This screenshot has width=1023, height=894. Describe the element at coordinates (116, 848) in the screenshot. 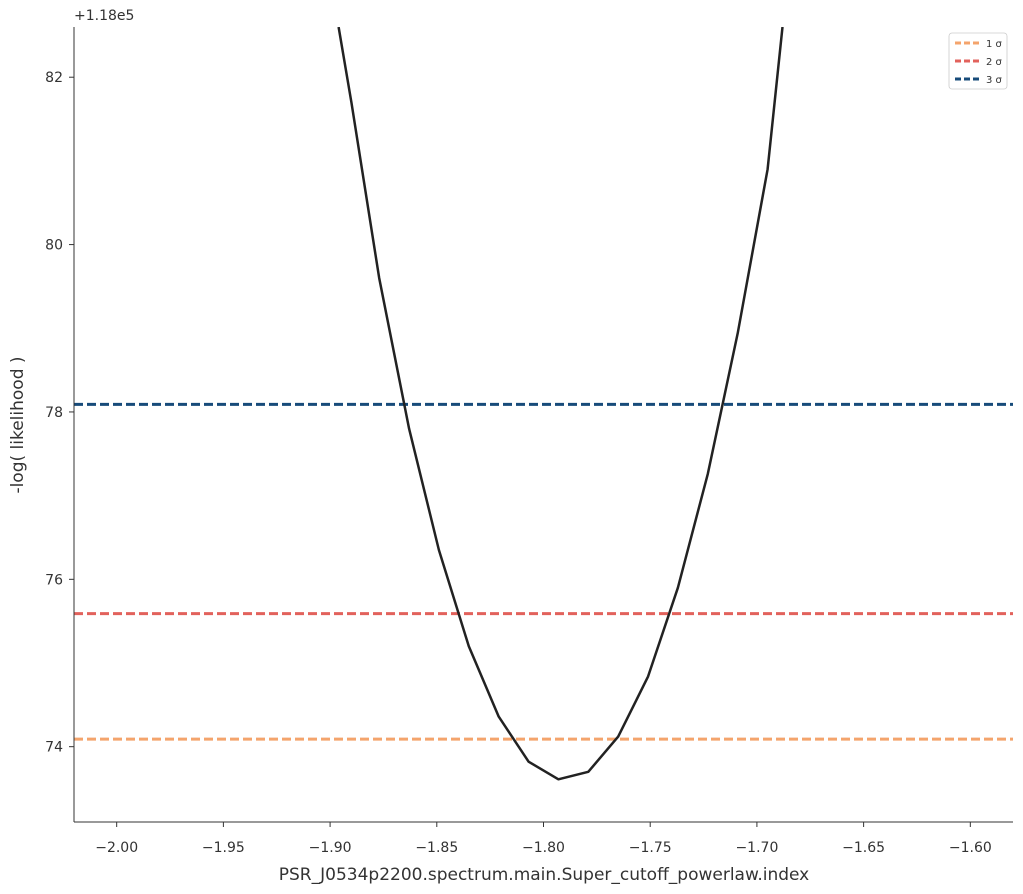

I see `x-tick-label: −2.00` at that location.